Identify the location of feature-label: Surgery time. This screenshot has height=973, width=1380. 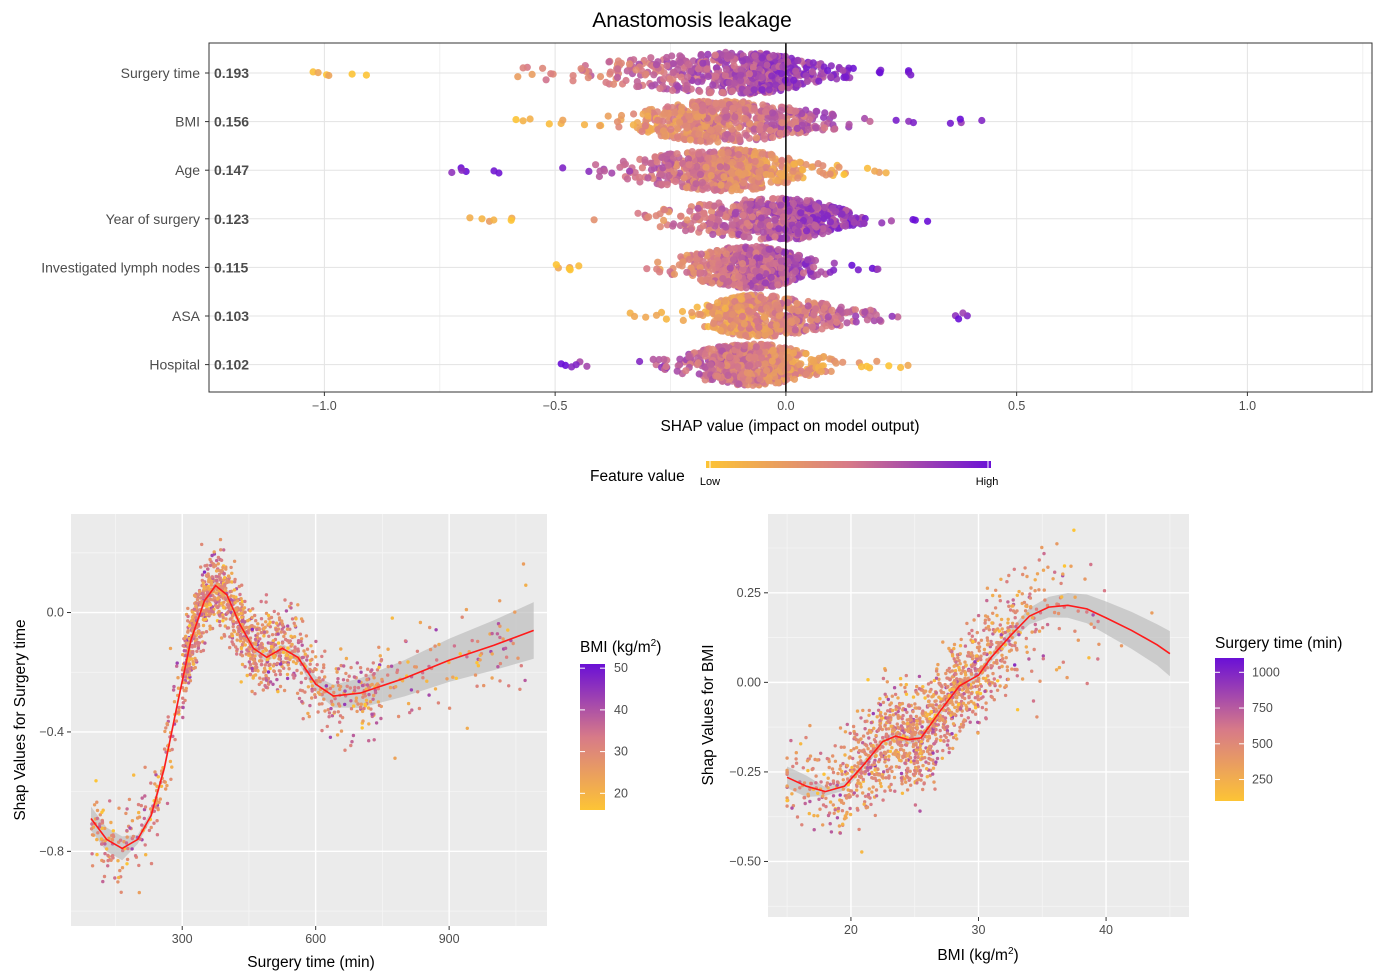
(161, 73).